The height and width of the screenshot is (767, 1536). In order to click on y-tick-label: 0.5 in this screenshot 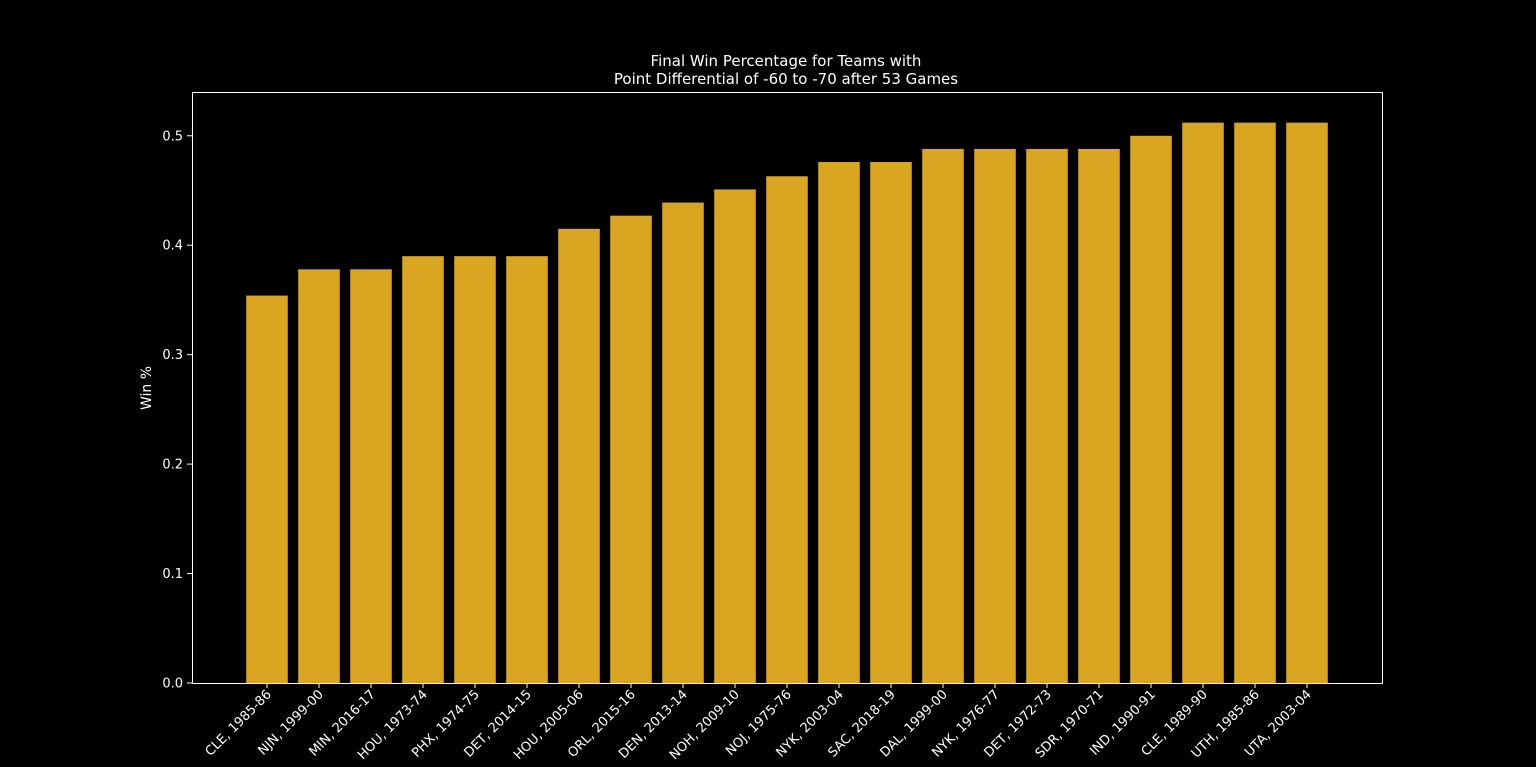, I will do `click(172, 136)`.